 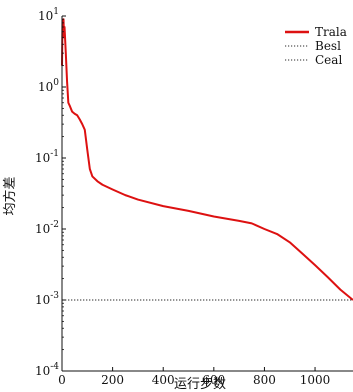 I want to click on x-tick-label: 200, so click(x=112, y=380).